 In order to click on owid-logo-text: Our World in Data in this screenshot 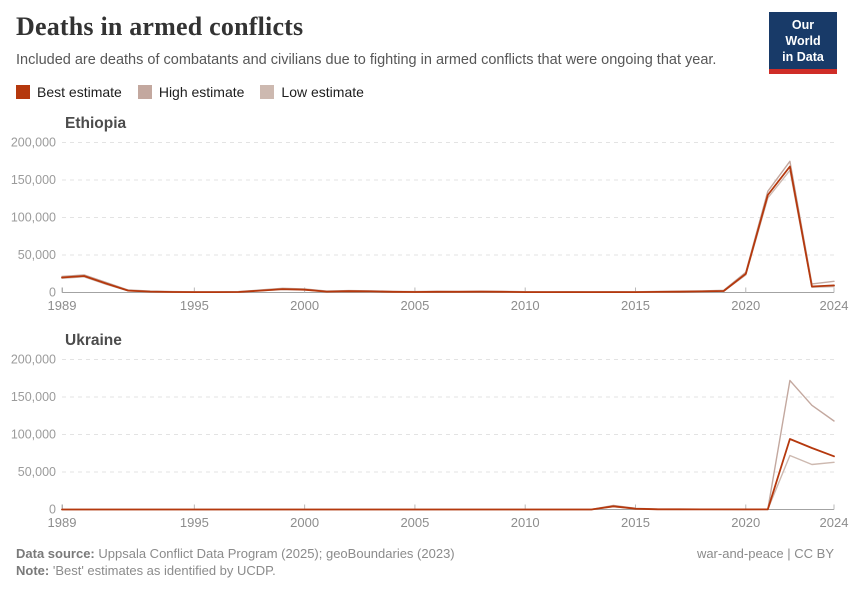, I will do `click(803, 41)`.